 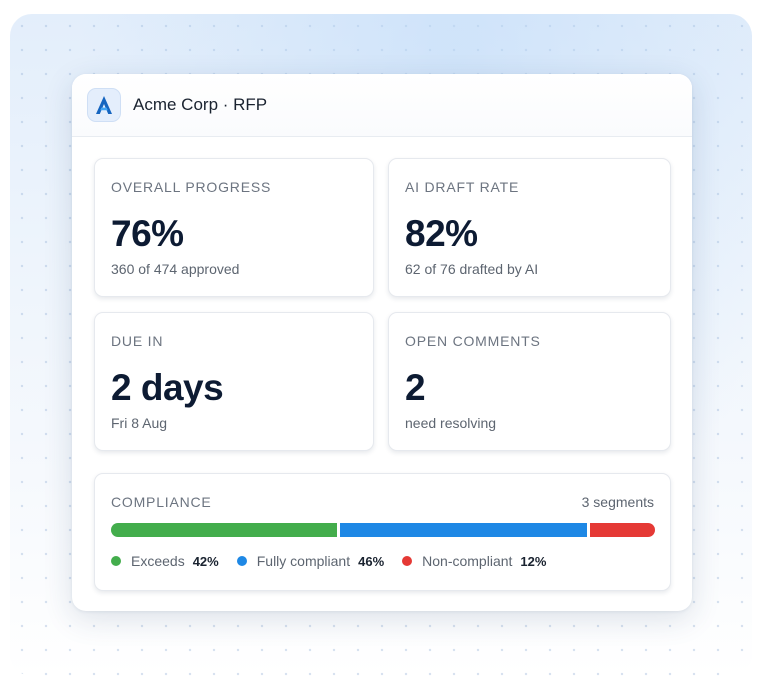 I want to click on legend-label-fully-compliant: Fully compliant, so click(x=303, y=561).